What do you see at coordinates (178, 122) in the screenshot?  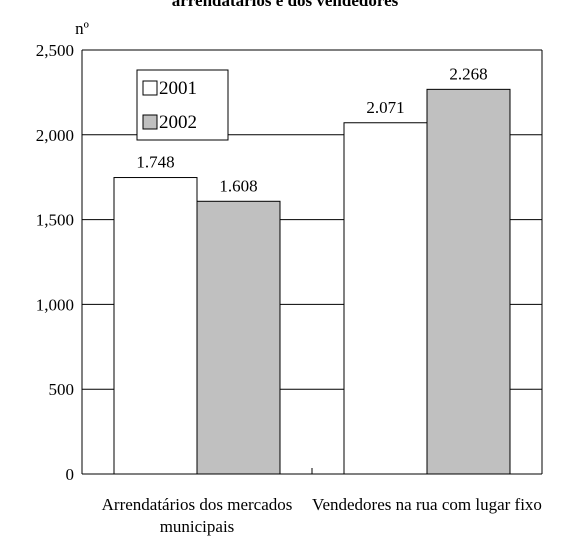 I see `legend-label: 2002` at bounding box center [178, 122].